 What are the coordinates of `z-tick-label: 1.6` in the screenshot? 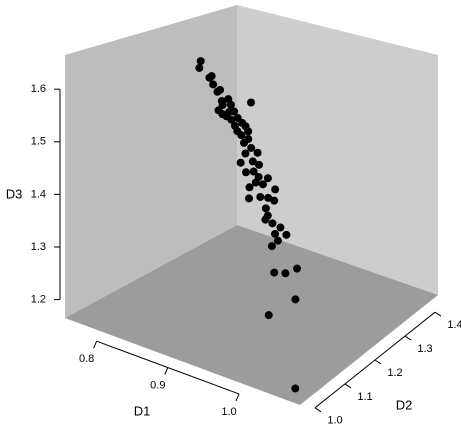 It's located at (38, 89).